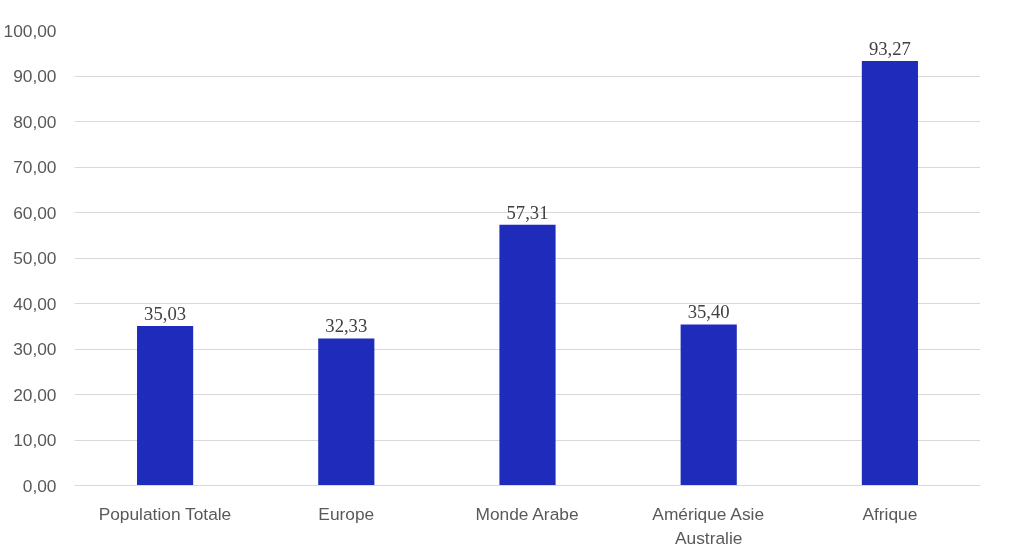 The image size is (1011, 560). I want to click on y-tick-label: 30,00, so click(35, 349).